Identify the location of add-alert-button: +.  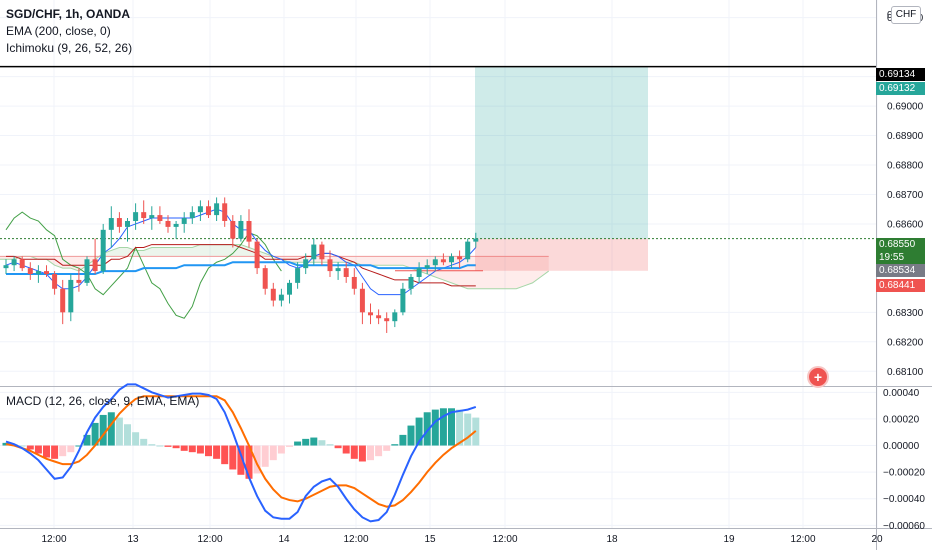
(818, 377).